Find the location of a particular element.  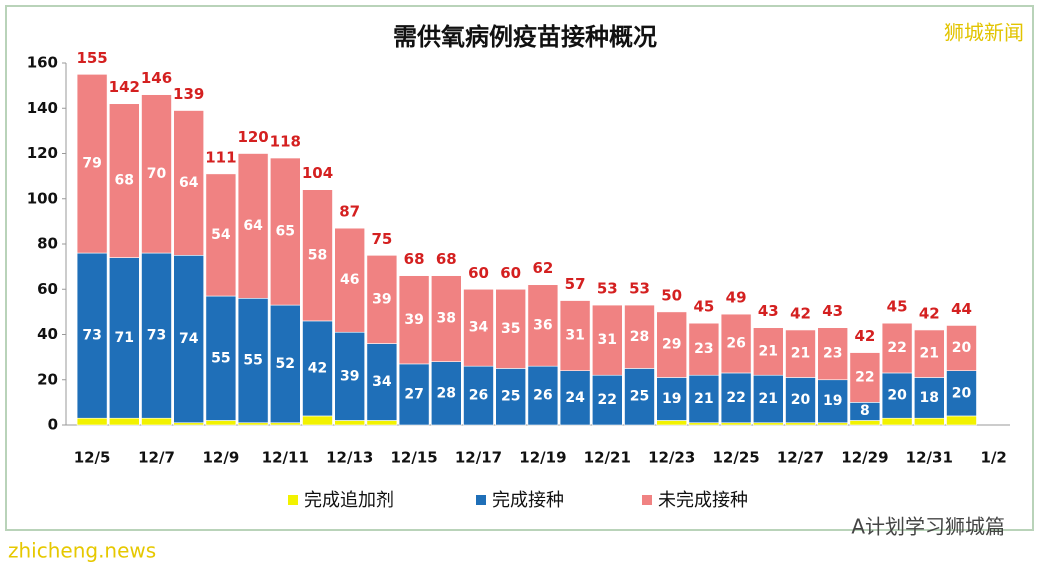

total-label: 120 is located at coordinates (252, 137).